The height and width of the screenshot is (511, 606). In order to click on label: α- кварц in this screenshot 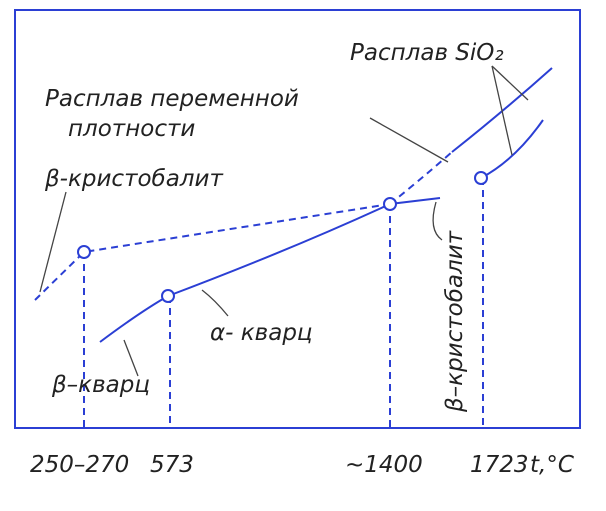, I will do `click(261, 333)`.